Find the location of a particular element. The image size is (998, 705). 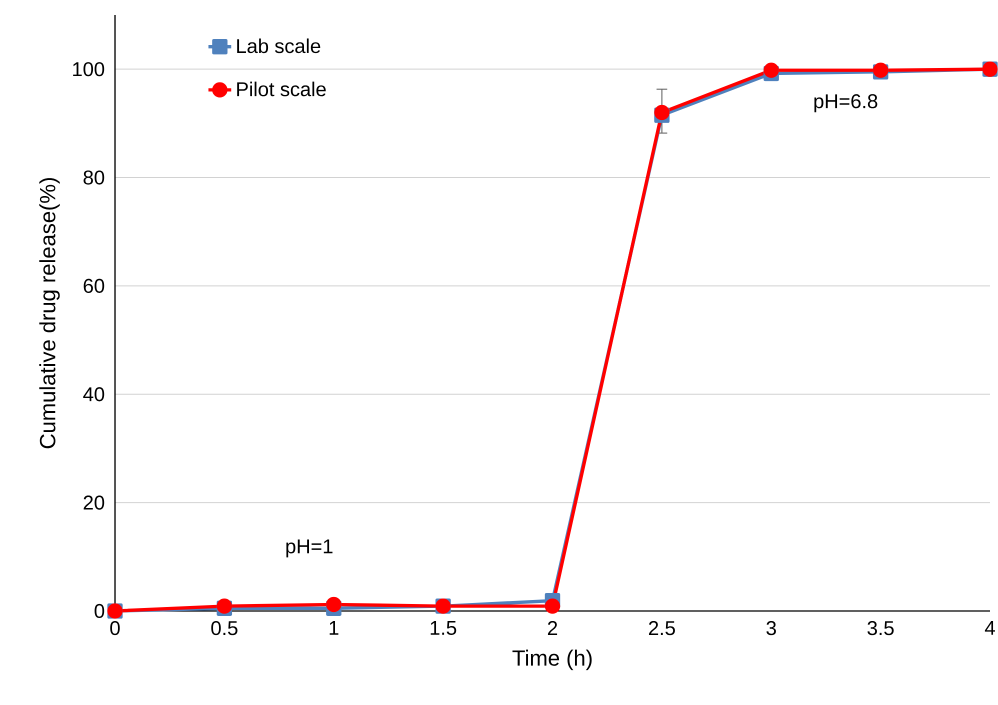

legend-label: Lab scale is located at coordinates (278, 46).